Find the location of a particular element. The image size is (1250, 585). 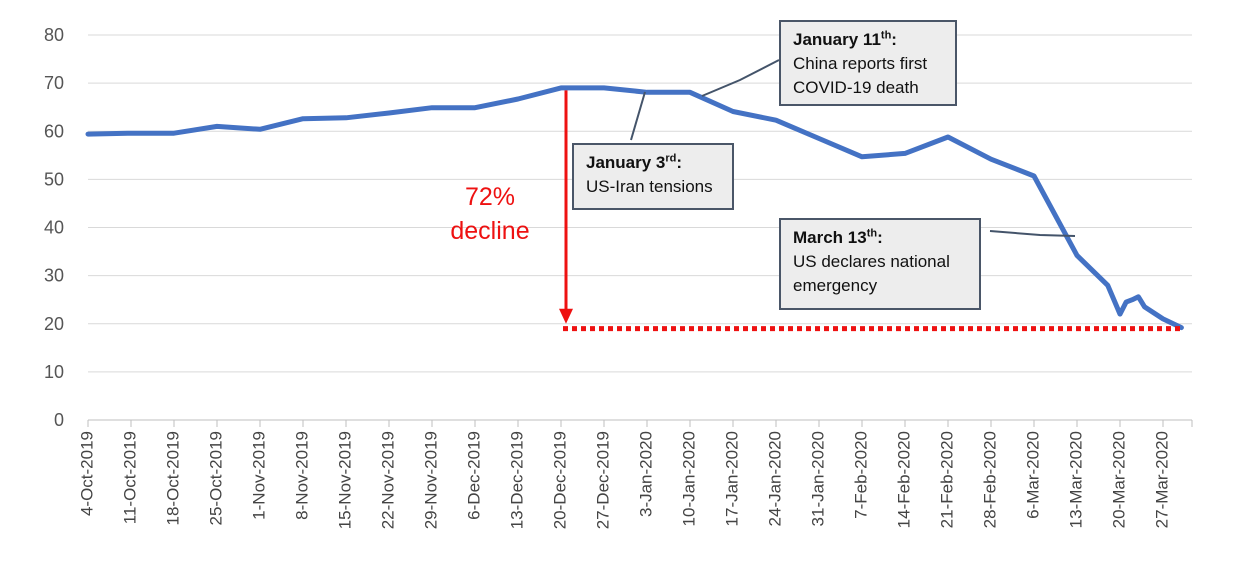

annotation-text: US-Iran tensions is located at coordinates (649, 186).